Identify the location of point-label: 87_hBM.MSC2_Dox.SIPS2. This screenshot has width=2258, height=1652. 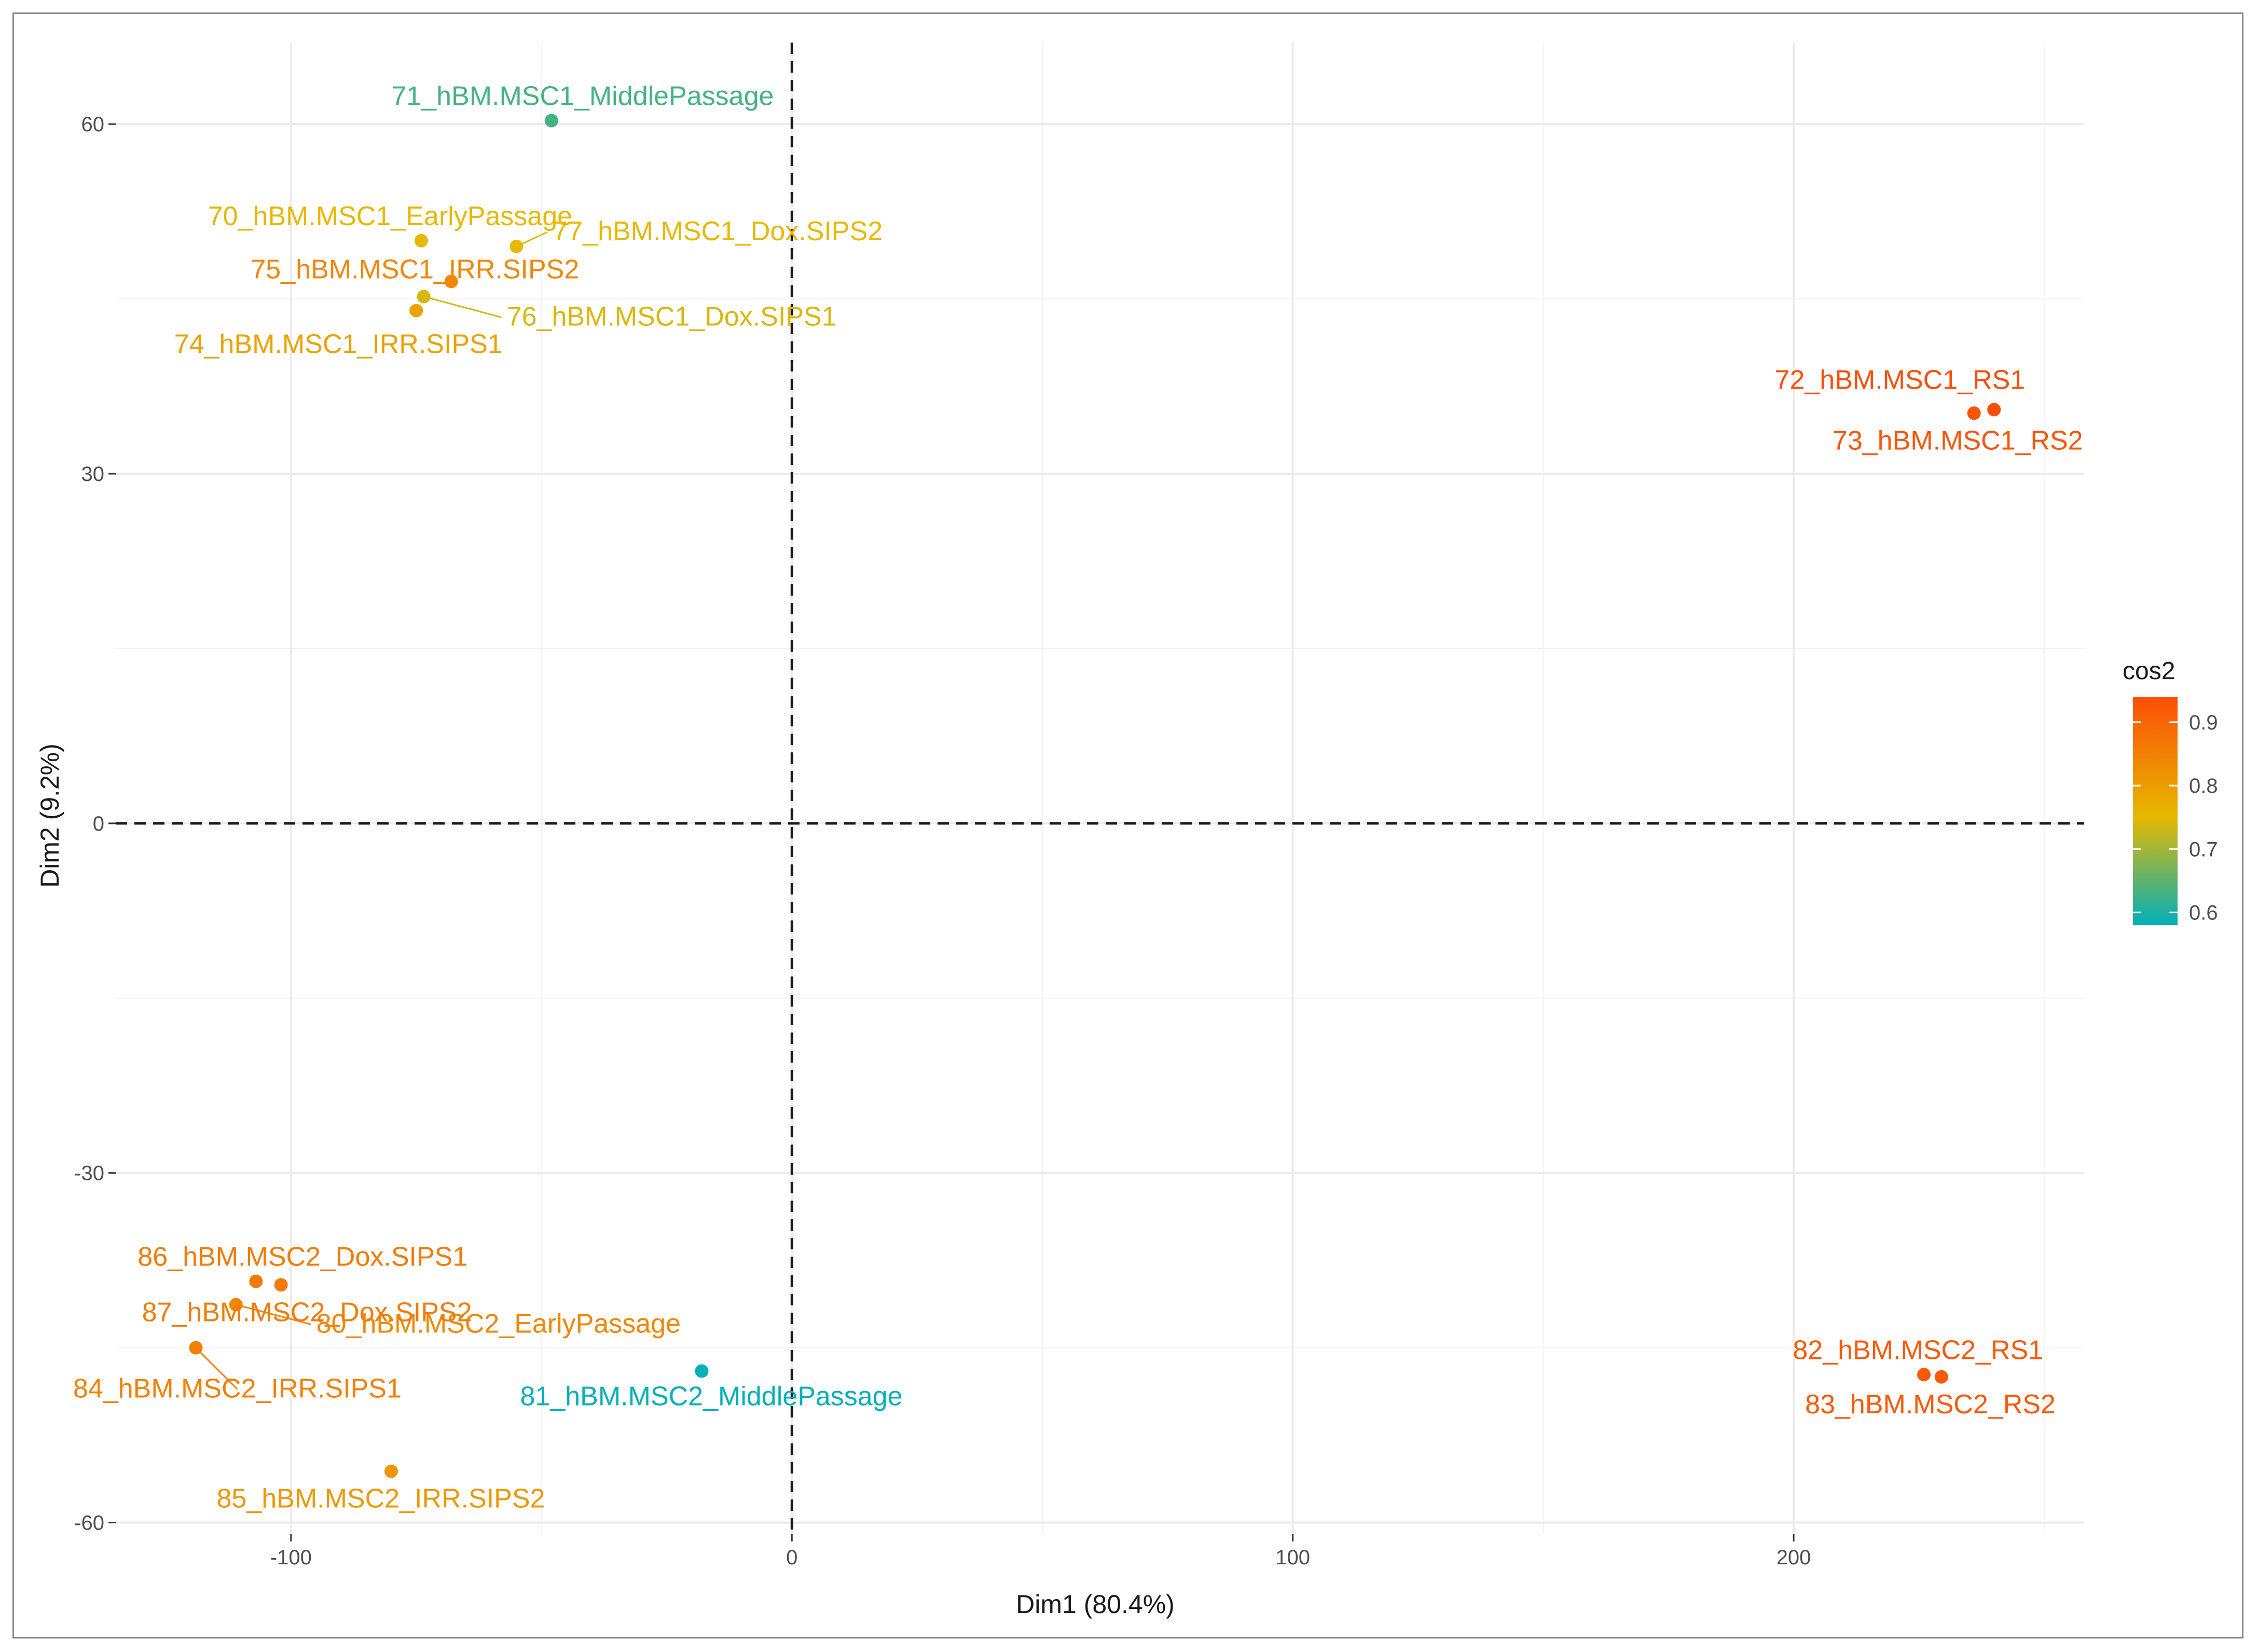
(307, 1312).